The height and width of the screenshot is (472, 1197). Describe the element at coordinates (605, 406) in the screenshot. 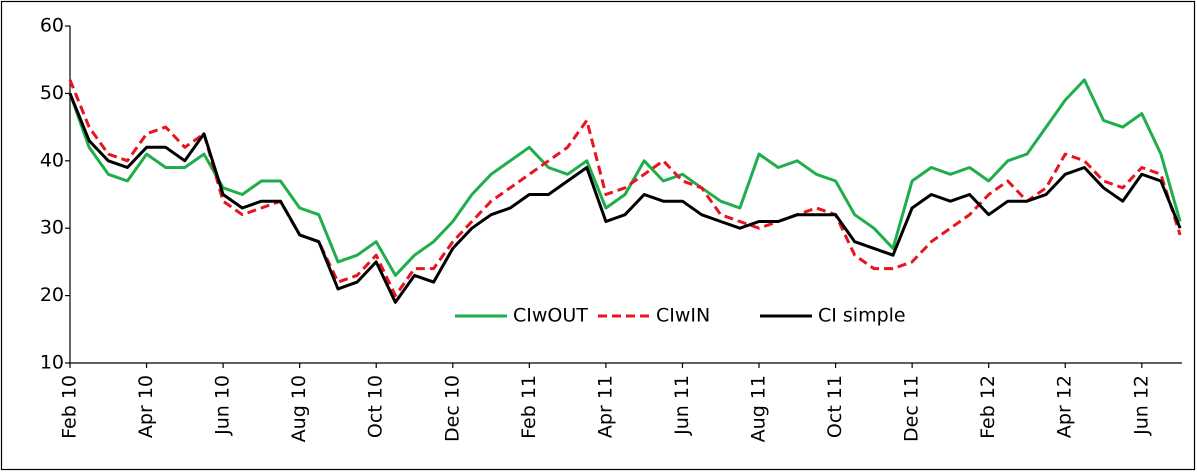

I see `x-tick-label: Apr 11` at that location.